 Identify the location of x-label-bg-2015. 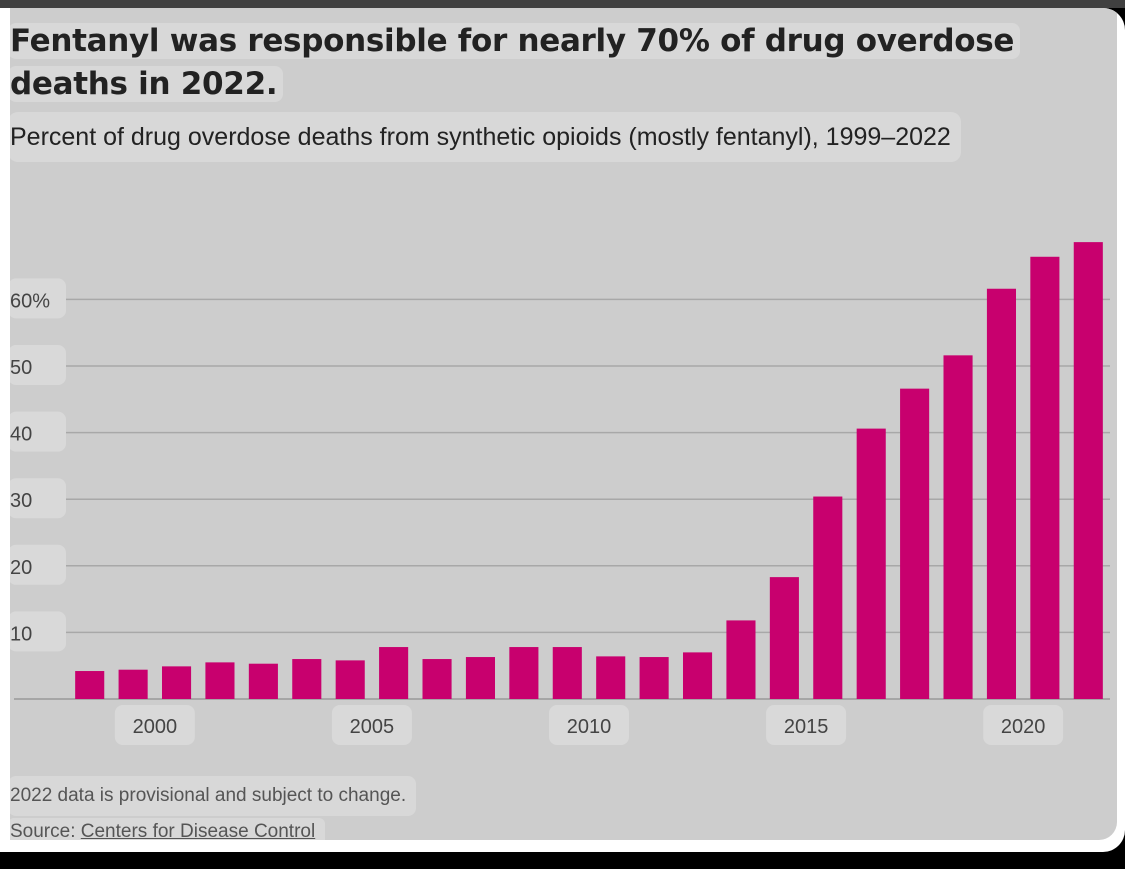
(806, 725).